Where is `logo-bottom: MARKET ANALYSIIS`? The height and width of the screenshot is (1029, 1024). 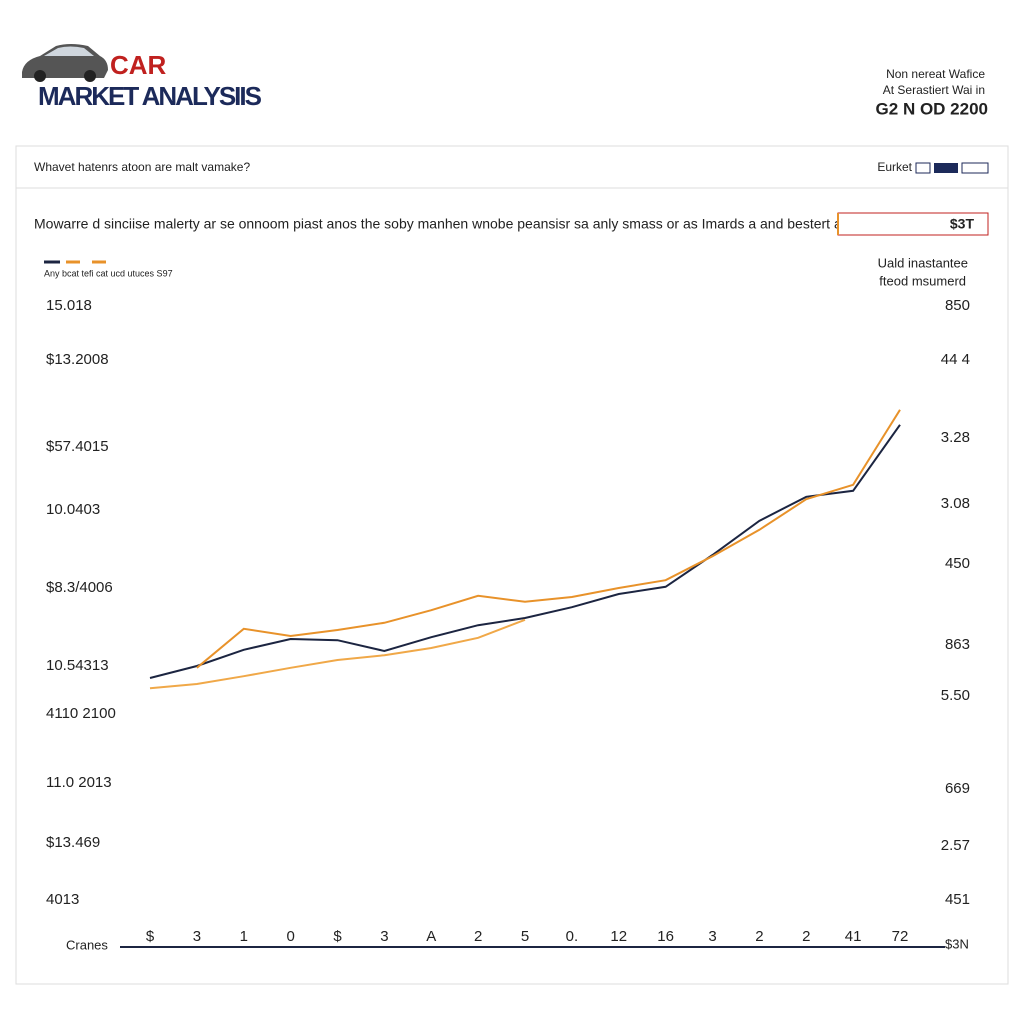
logo-bottom: MARKET ANALYSIIS is located at coordinates (150, 96).